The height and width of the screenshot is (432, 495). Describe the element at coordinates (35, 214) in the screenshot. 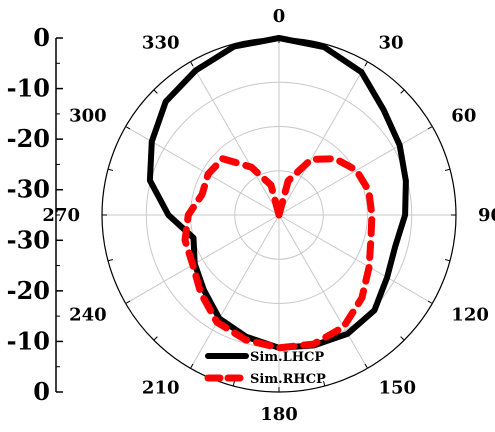

I see `radial-axis: 0 -10 -20 -30 -30 -20 -10 0` at that location.